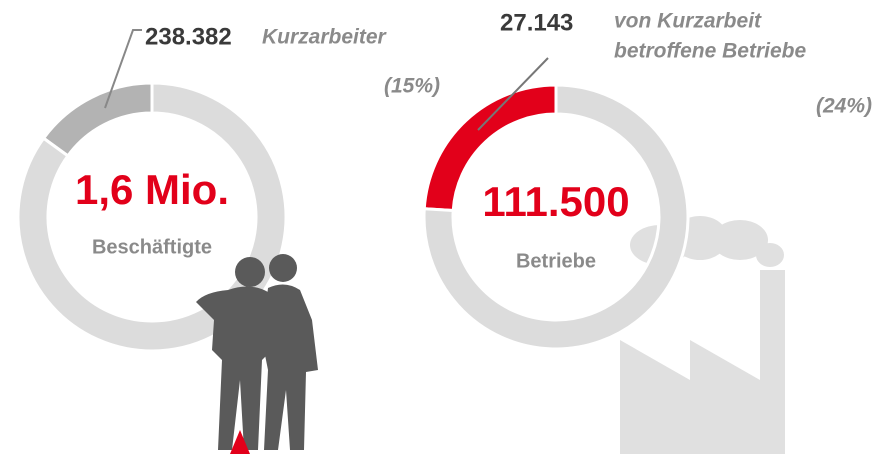  Describe the element at coordinates (556, 261) in the screenshot. I see `center-label: Betriebe` at that location.